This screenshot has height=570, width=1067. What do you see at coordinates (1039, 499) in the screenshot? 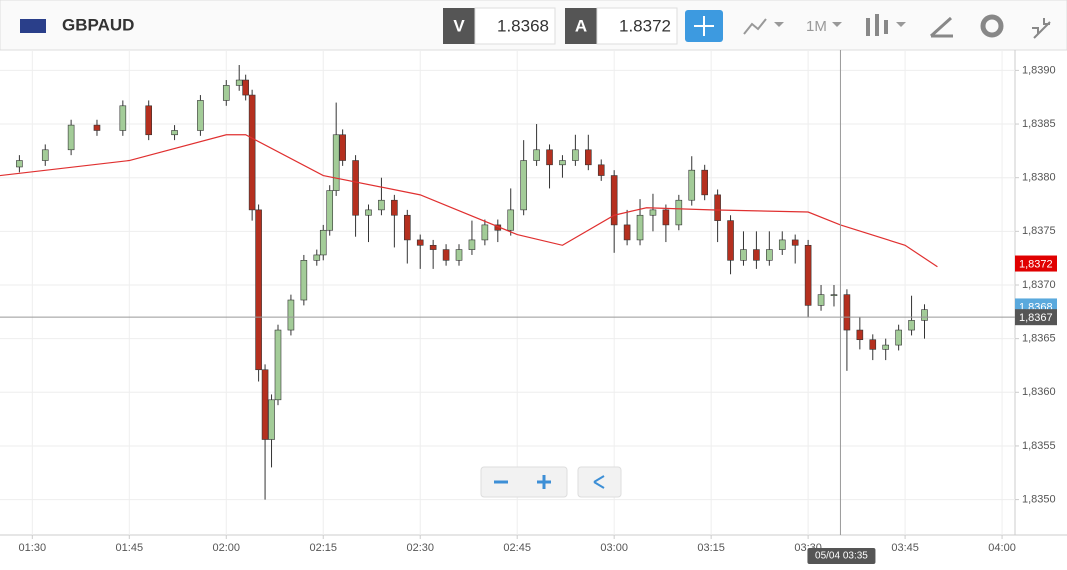
I see `y-tick-label: 1,8350` at bounding box center [1039, 499].